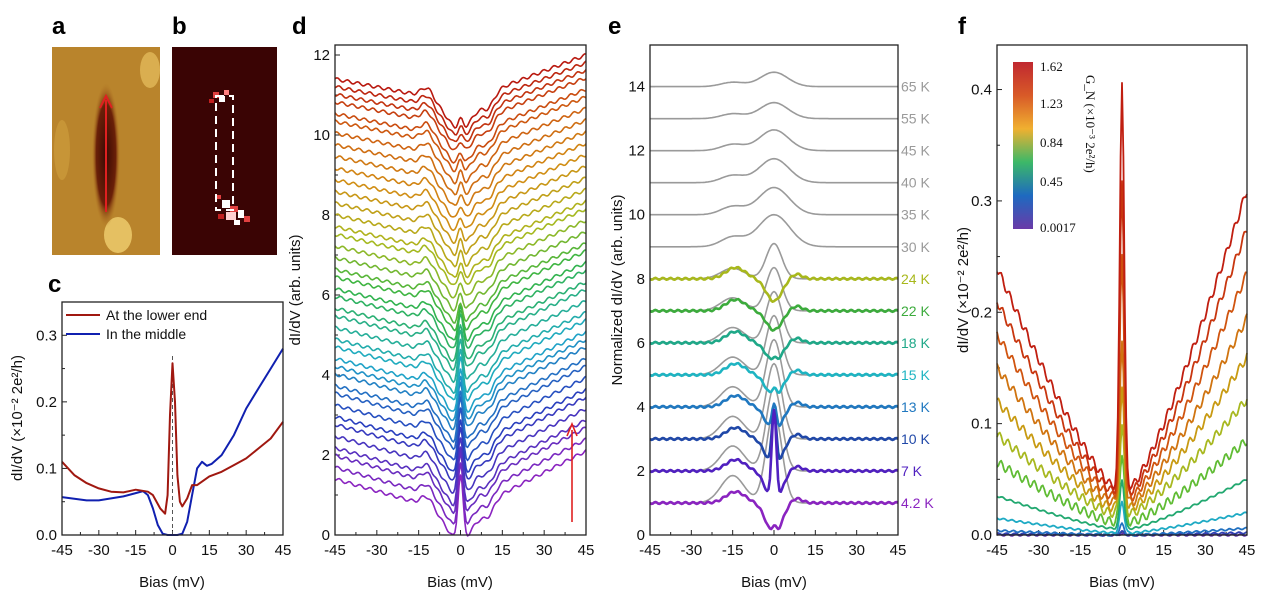  I want to click on y-tick-label: 12, so click(636, 151).